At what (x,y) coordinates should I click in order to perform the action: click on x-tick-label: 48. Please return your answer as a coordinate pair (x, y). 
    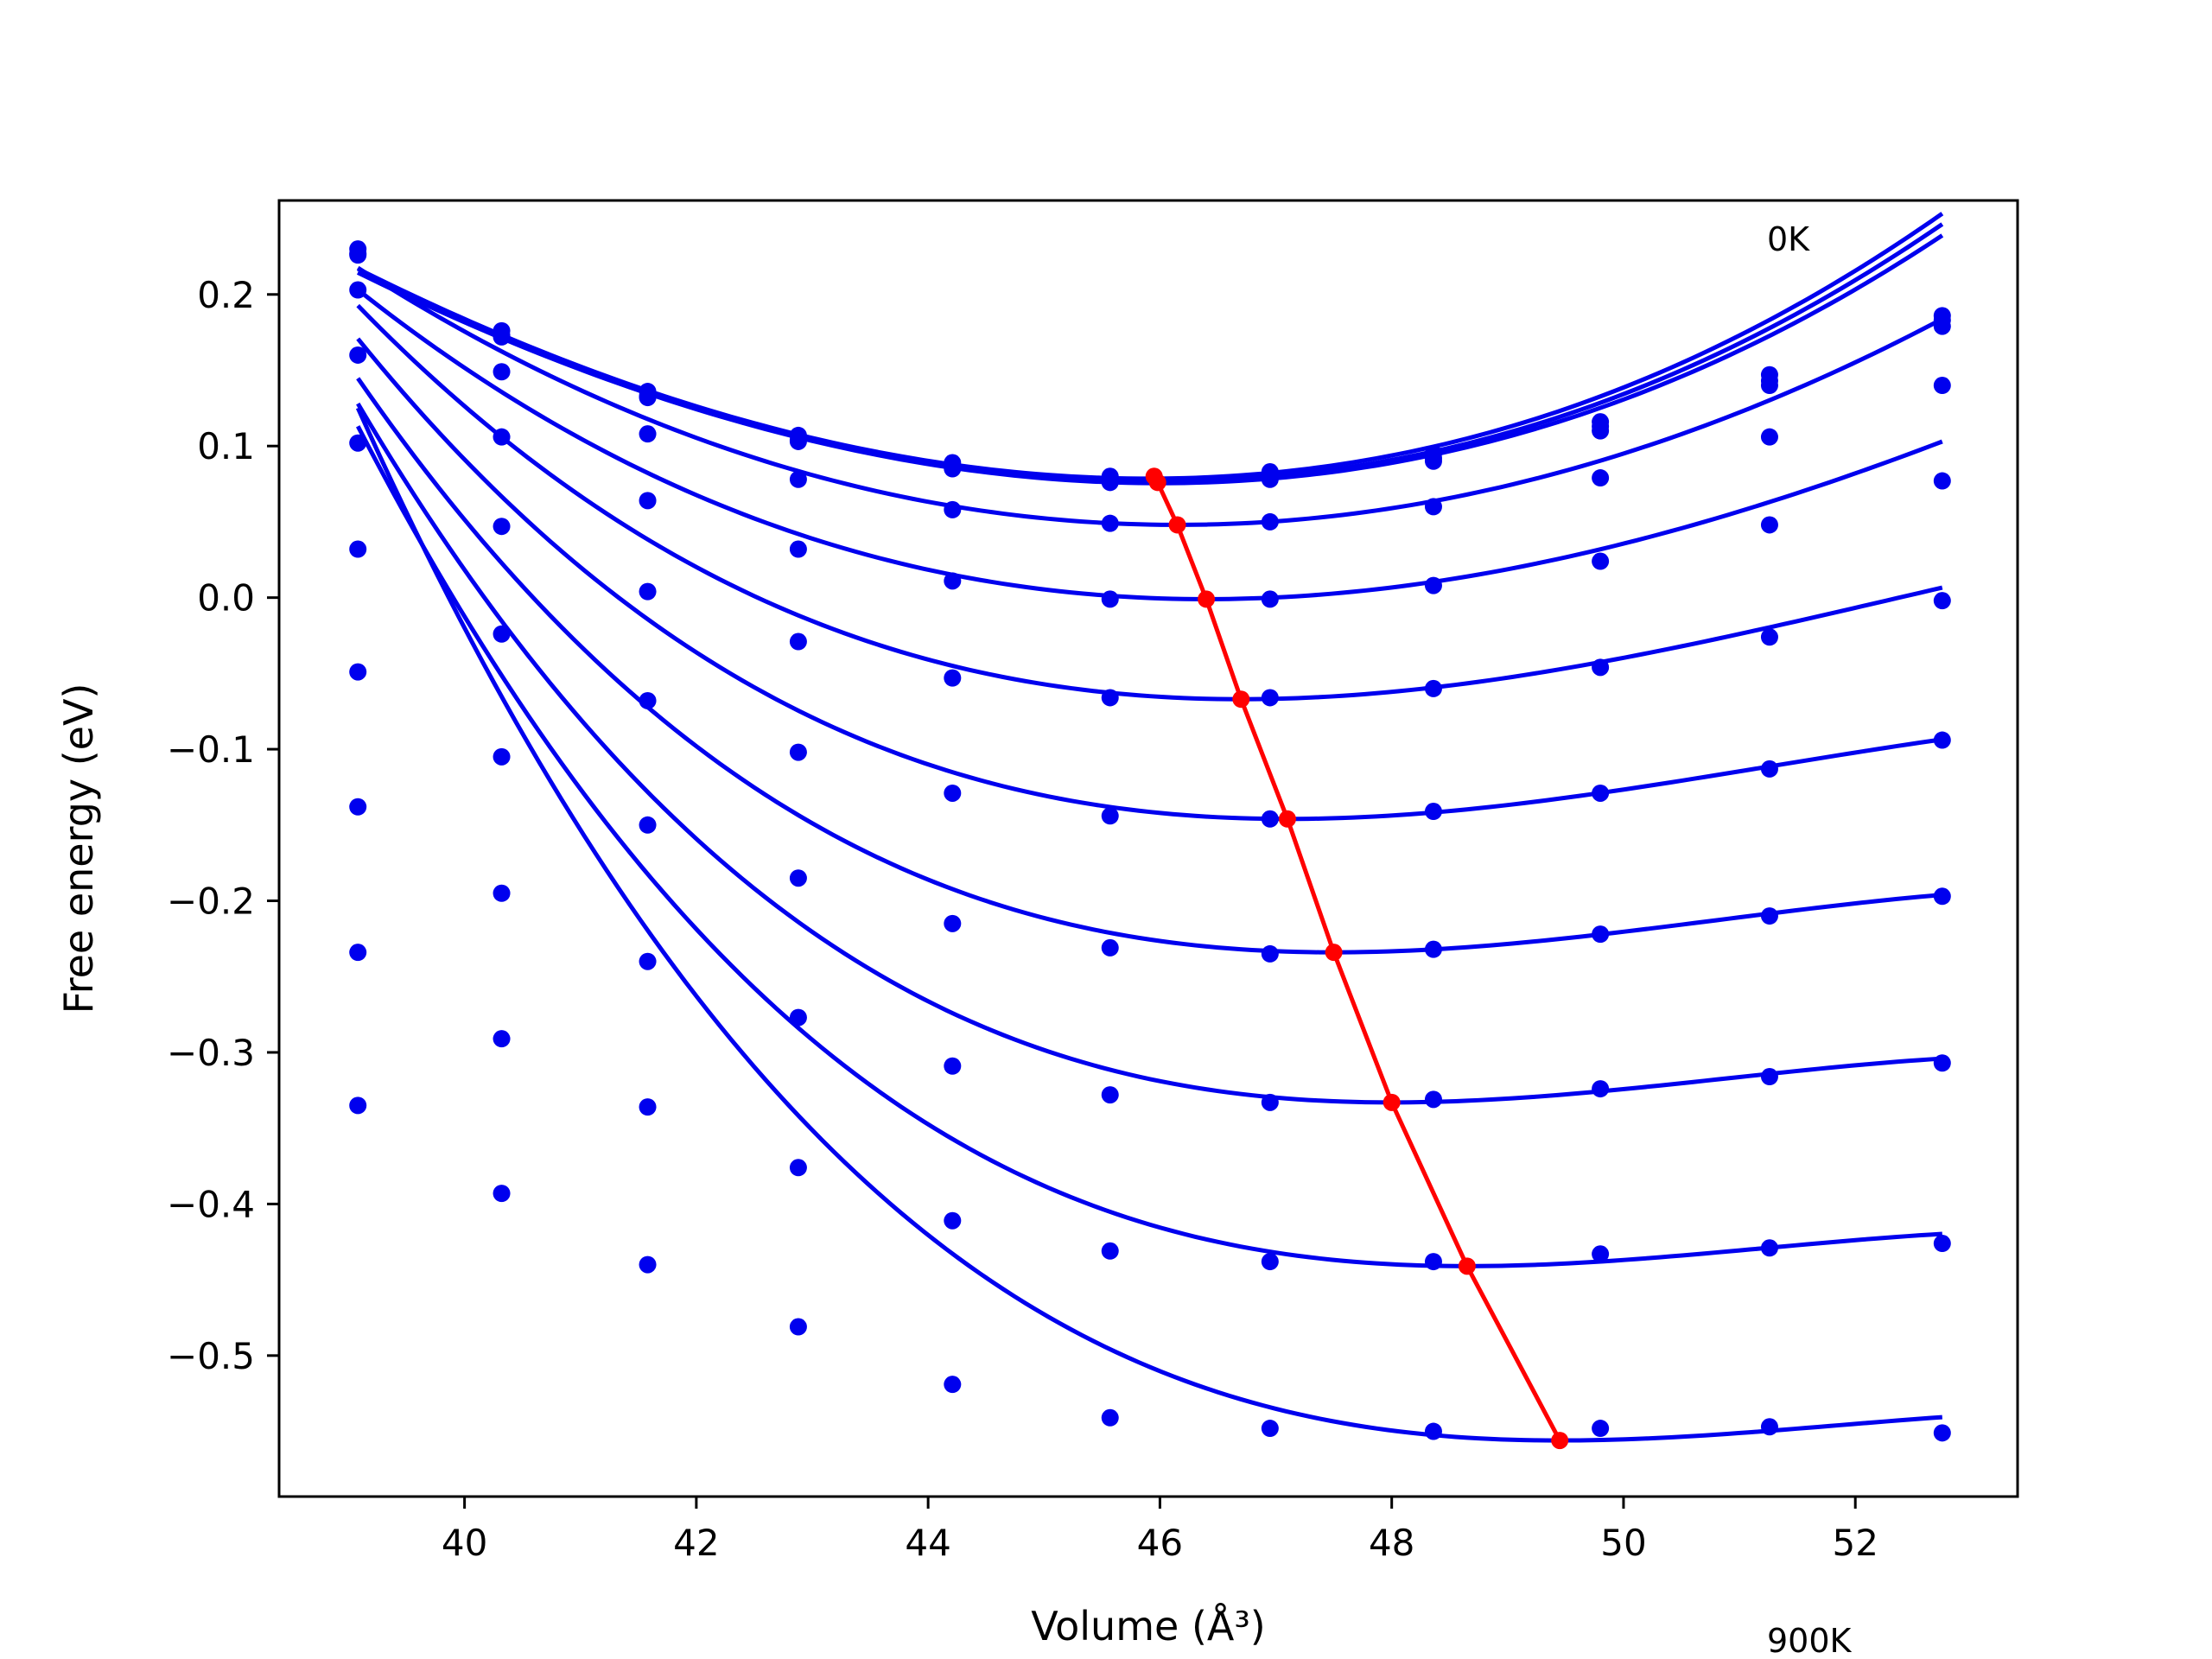
    Looking at the image, I should click on (1391, 1543).